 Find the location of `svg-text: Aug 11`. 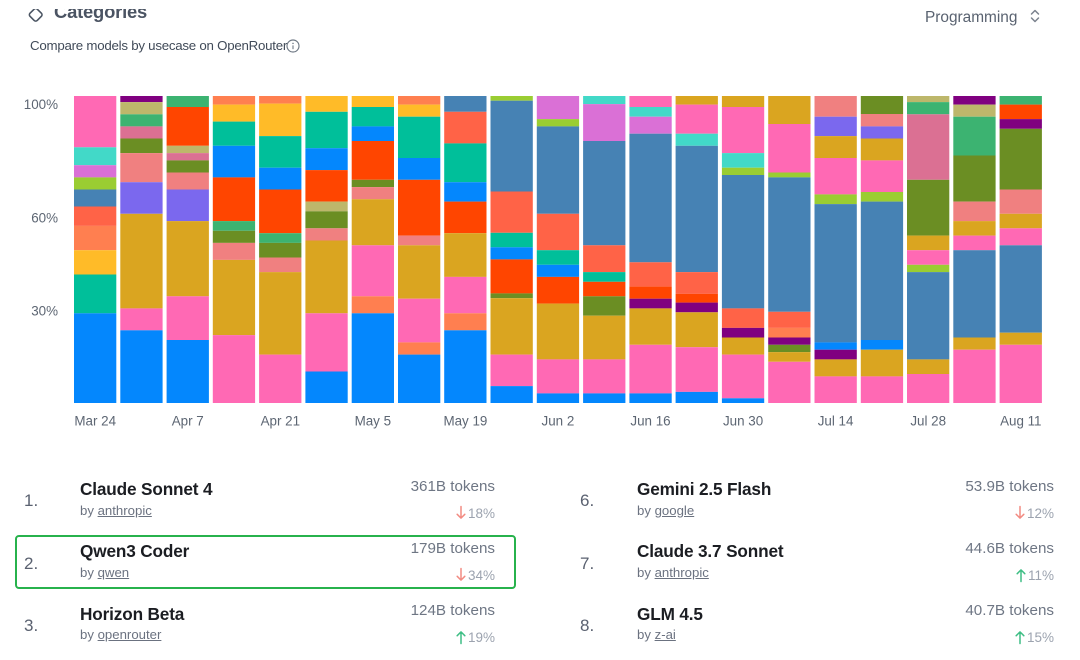

svg-text: Aug 11 is located at coordinates (1020, 421).